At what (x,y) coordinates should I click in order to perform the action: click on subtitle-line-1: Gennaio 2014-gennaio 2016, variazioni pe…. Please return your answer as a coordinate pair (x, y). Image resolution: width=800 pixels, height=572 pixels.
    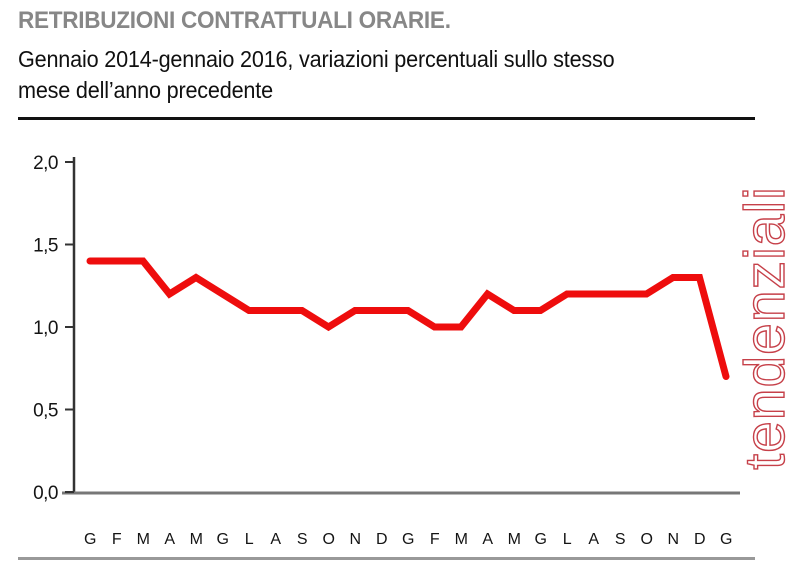
    Looking at the image, I should click on (316, 59).